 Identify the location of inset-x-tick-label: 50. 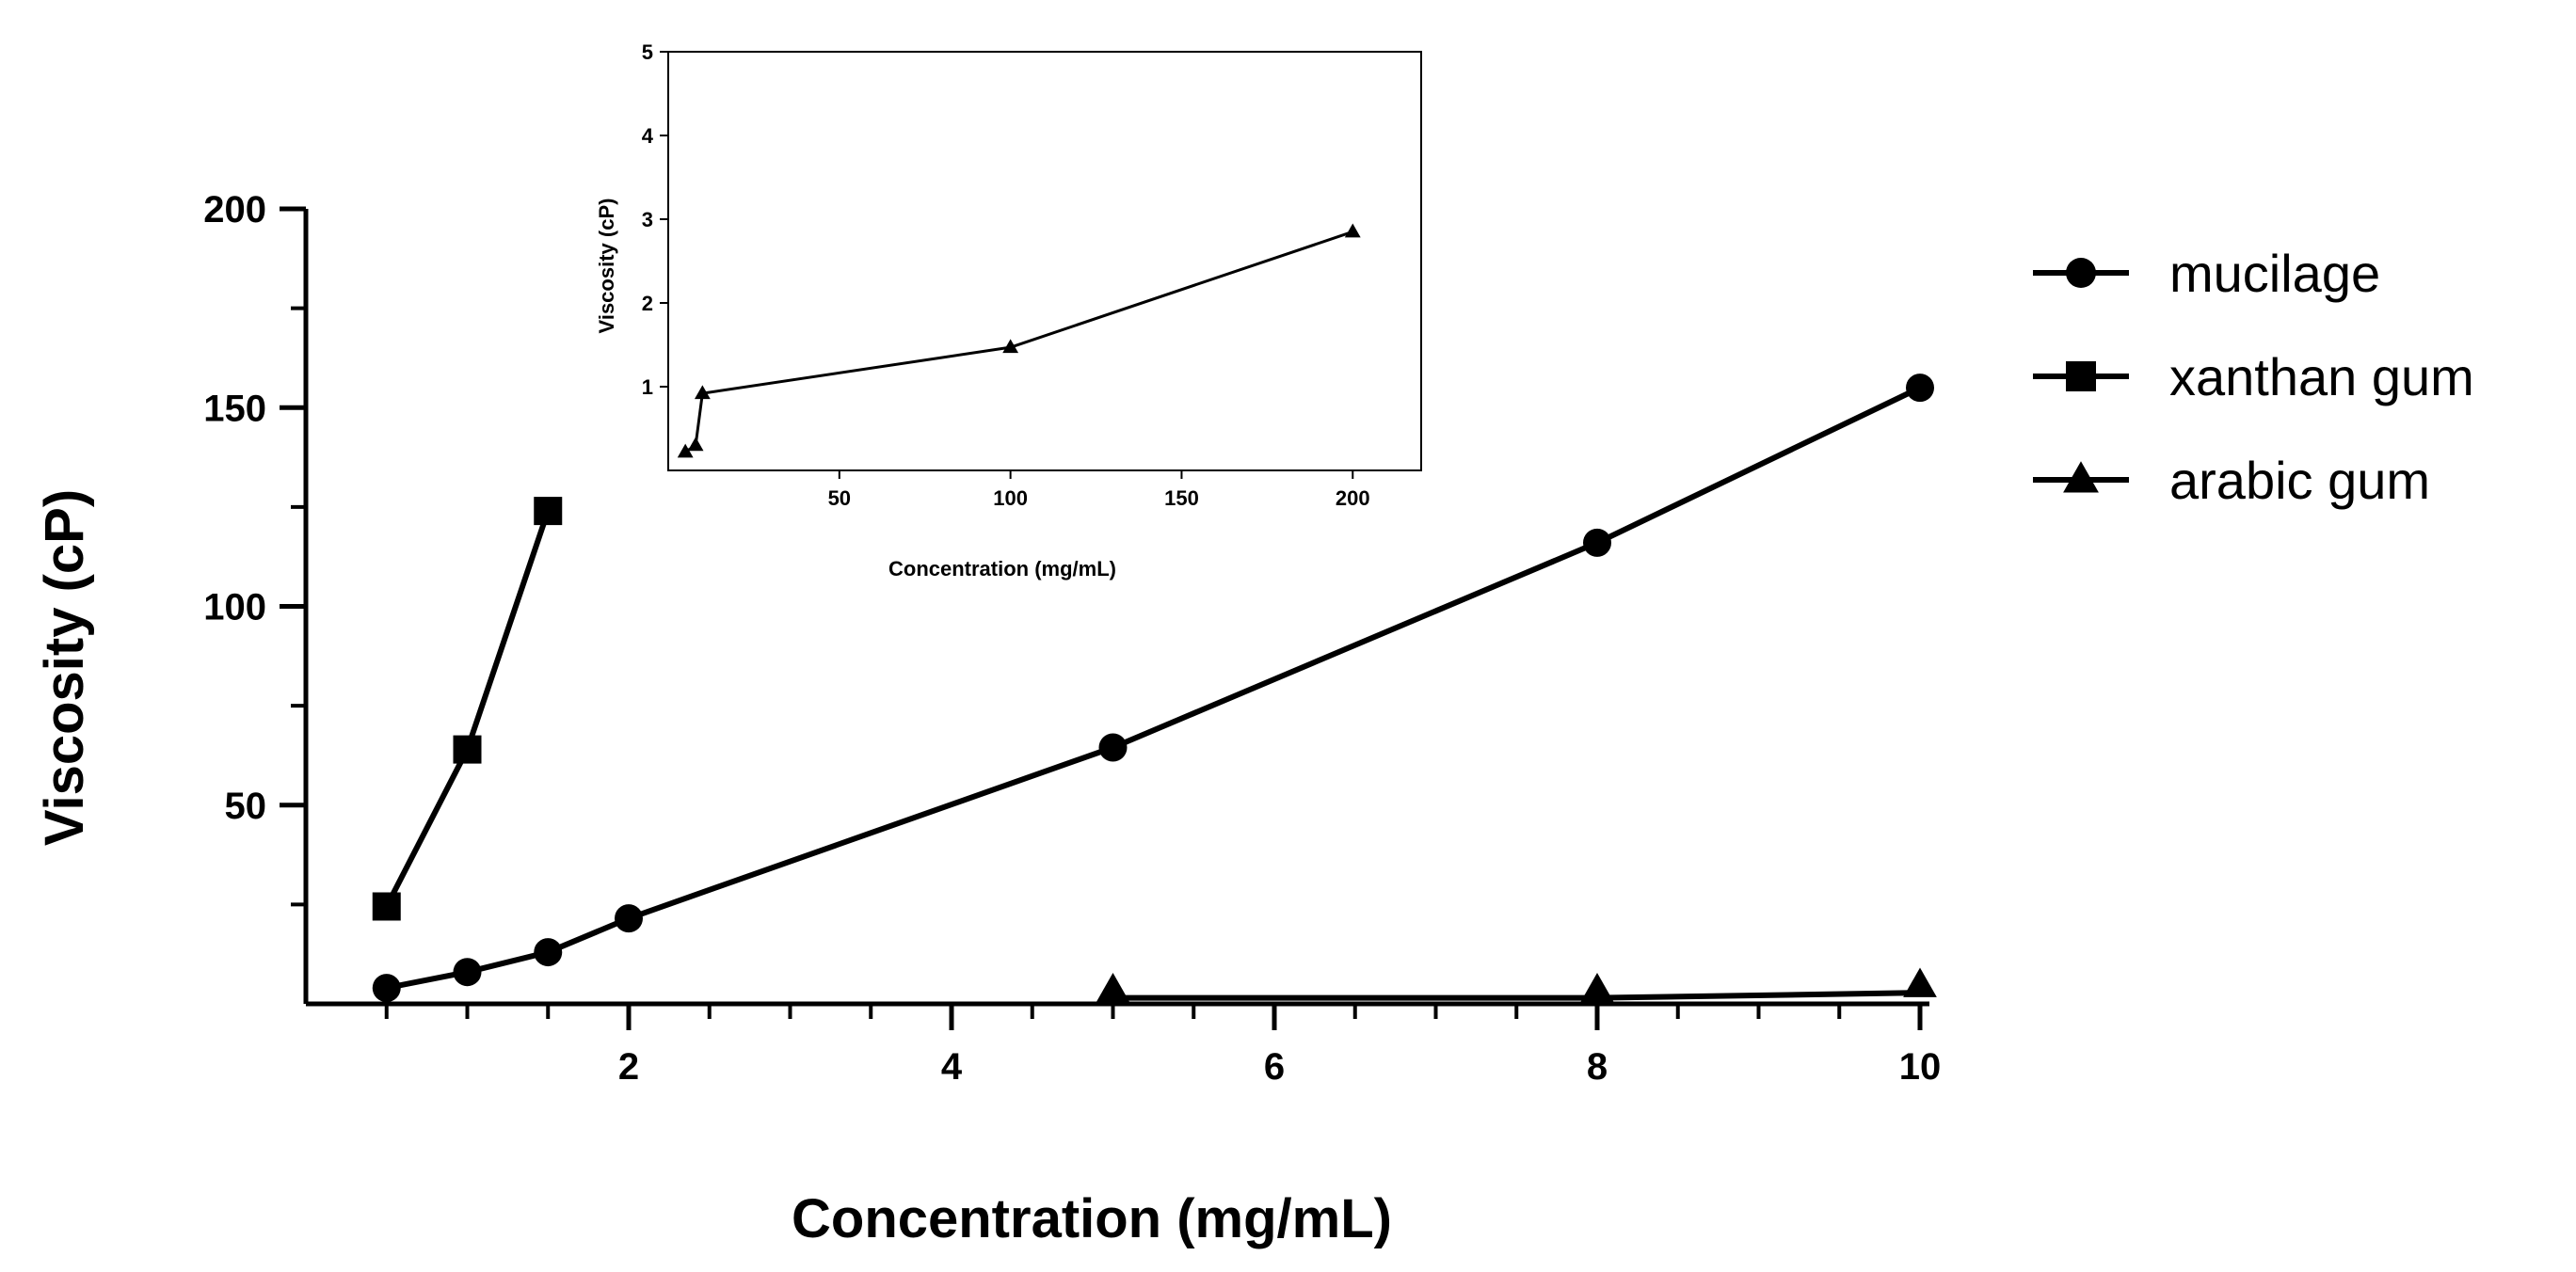
(839, 498).